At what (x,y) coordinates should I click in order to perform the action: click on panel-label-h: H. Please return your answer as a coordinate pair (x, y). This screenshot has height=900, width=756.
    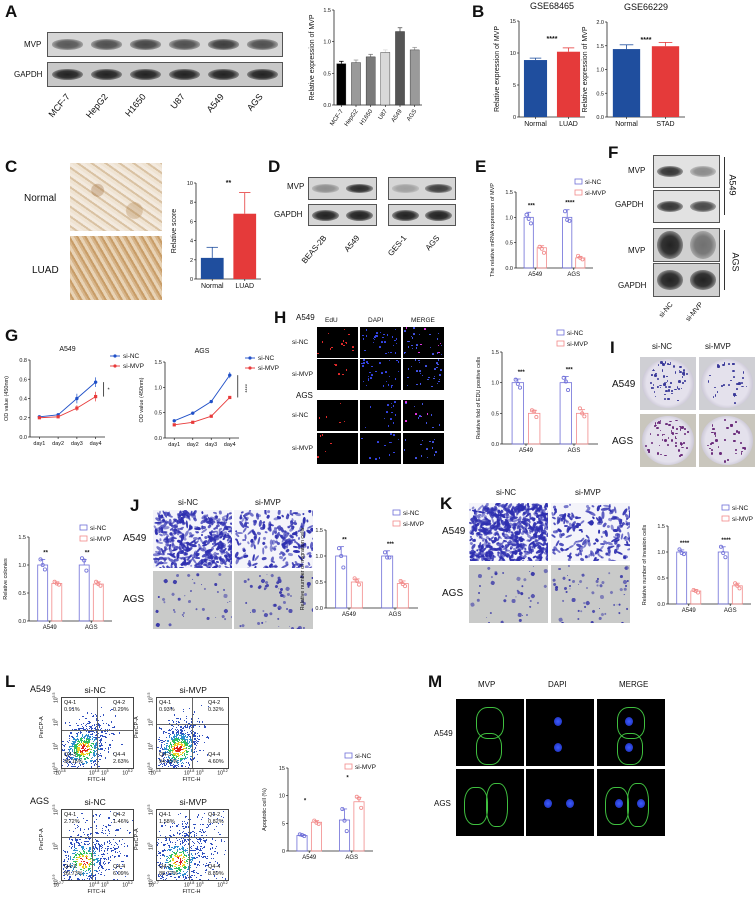
    Looking at the image, I should click on (280, 317).